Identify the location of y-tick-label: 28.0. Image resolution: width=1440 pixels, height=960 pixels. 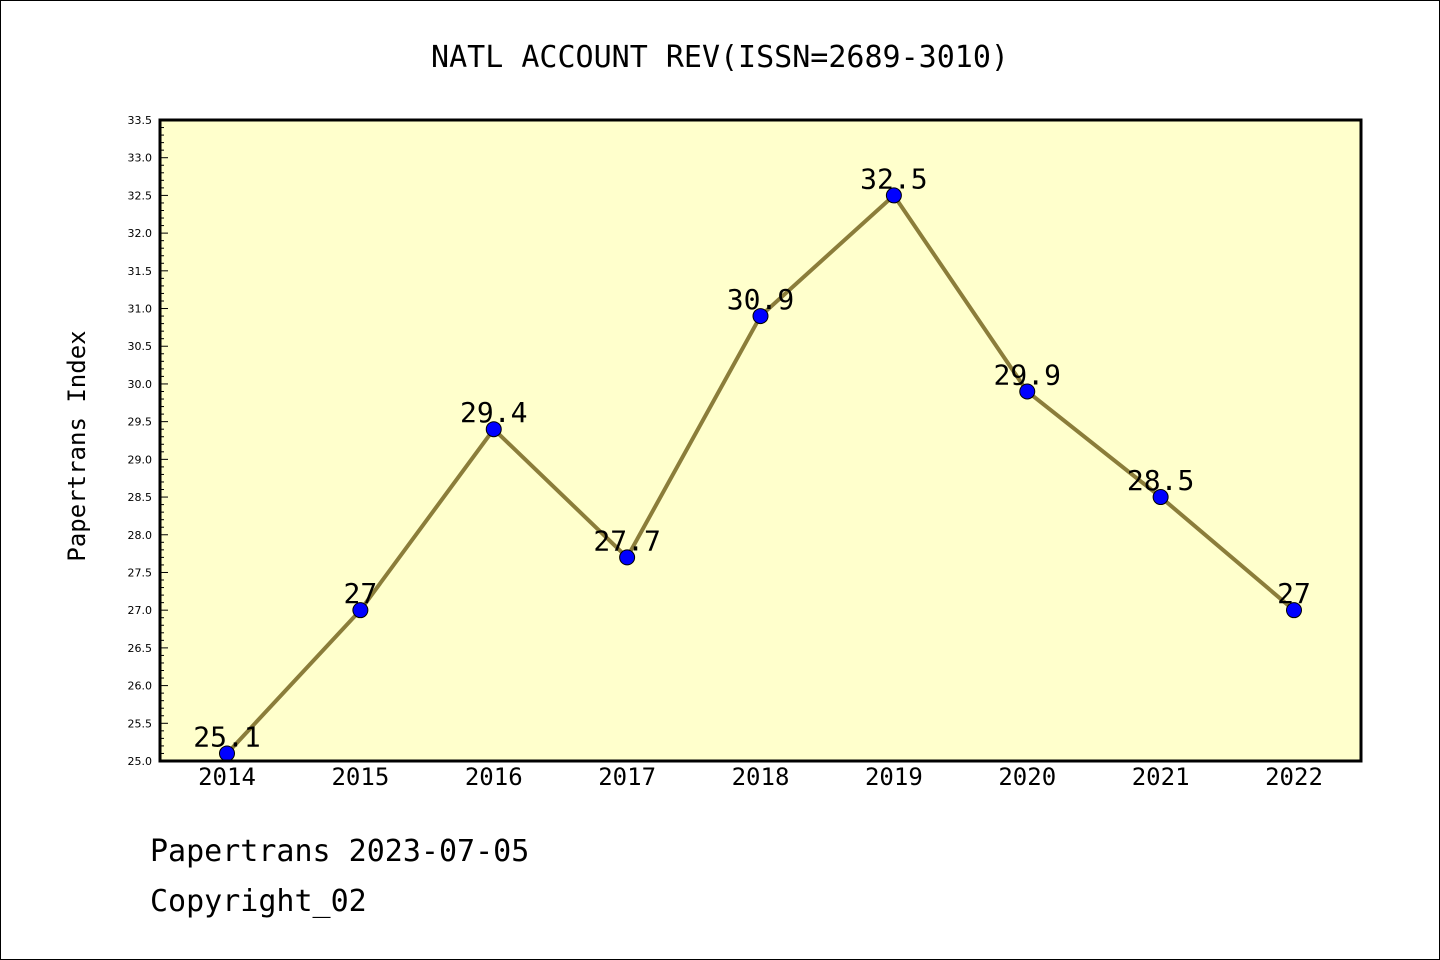
(140, 535).